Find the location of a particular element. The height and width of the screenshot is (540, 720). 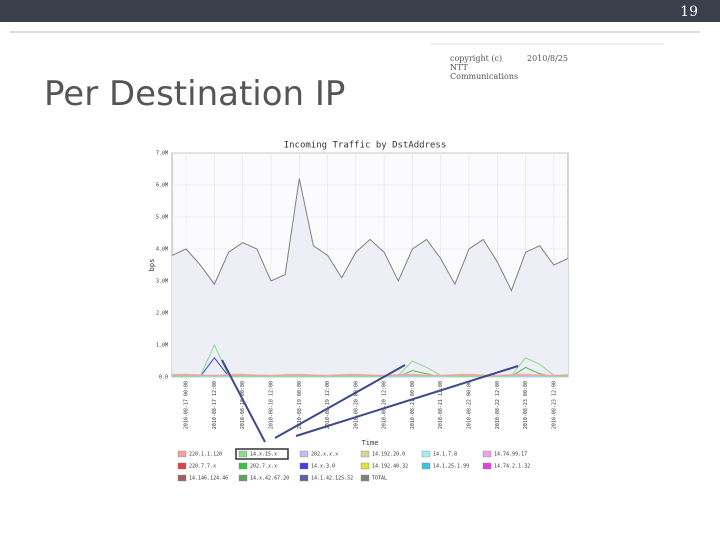

legend-label: 14.192.40.32 is located at coordinates (390, 467).